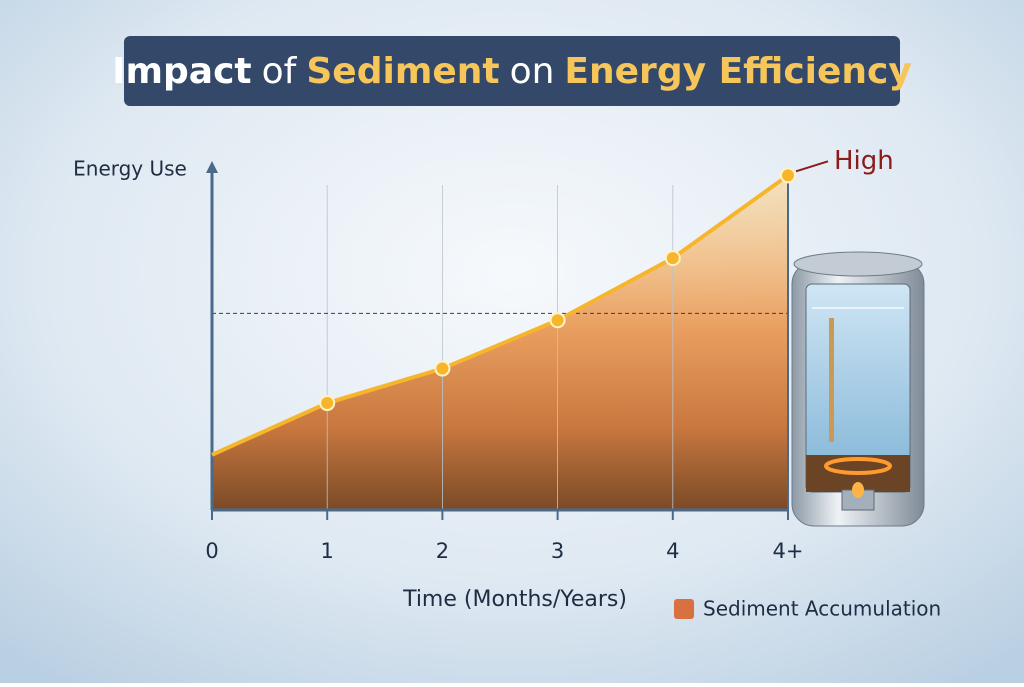  What do you see at coordinates (532, 71) in the screenshot?
I see `title-part: on` at bounding box center [532, 71].